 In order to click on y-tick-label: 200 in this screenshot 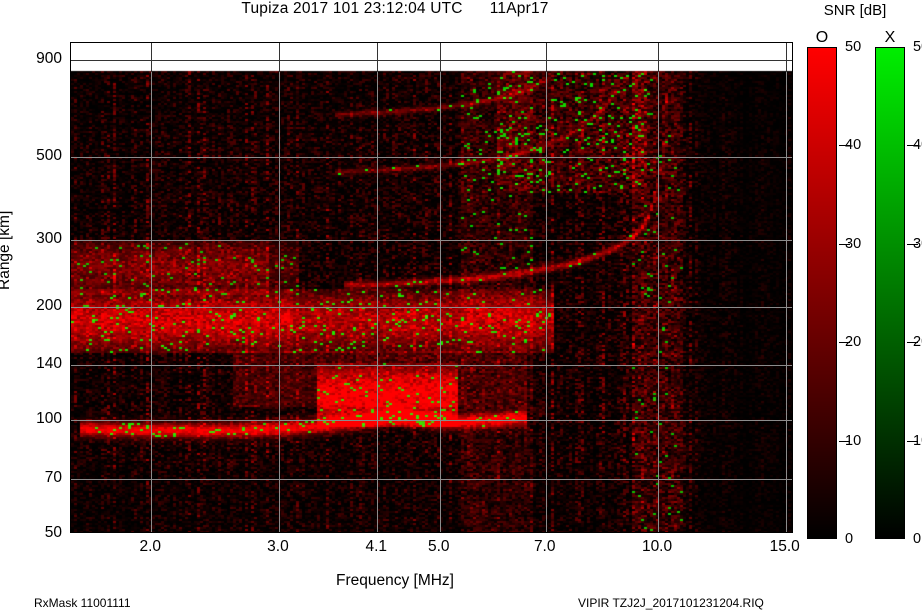, I will do `click(49, 305)`.